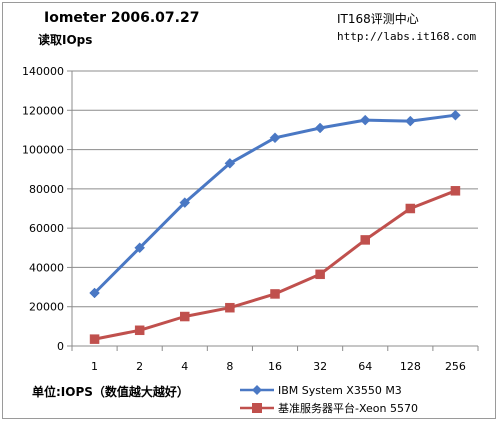  What do you see at coordinates (122, 18) in the screenshot?
I see `chart-title: Iometer 2006.07.27` at bounding box center [122, 18].